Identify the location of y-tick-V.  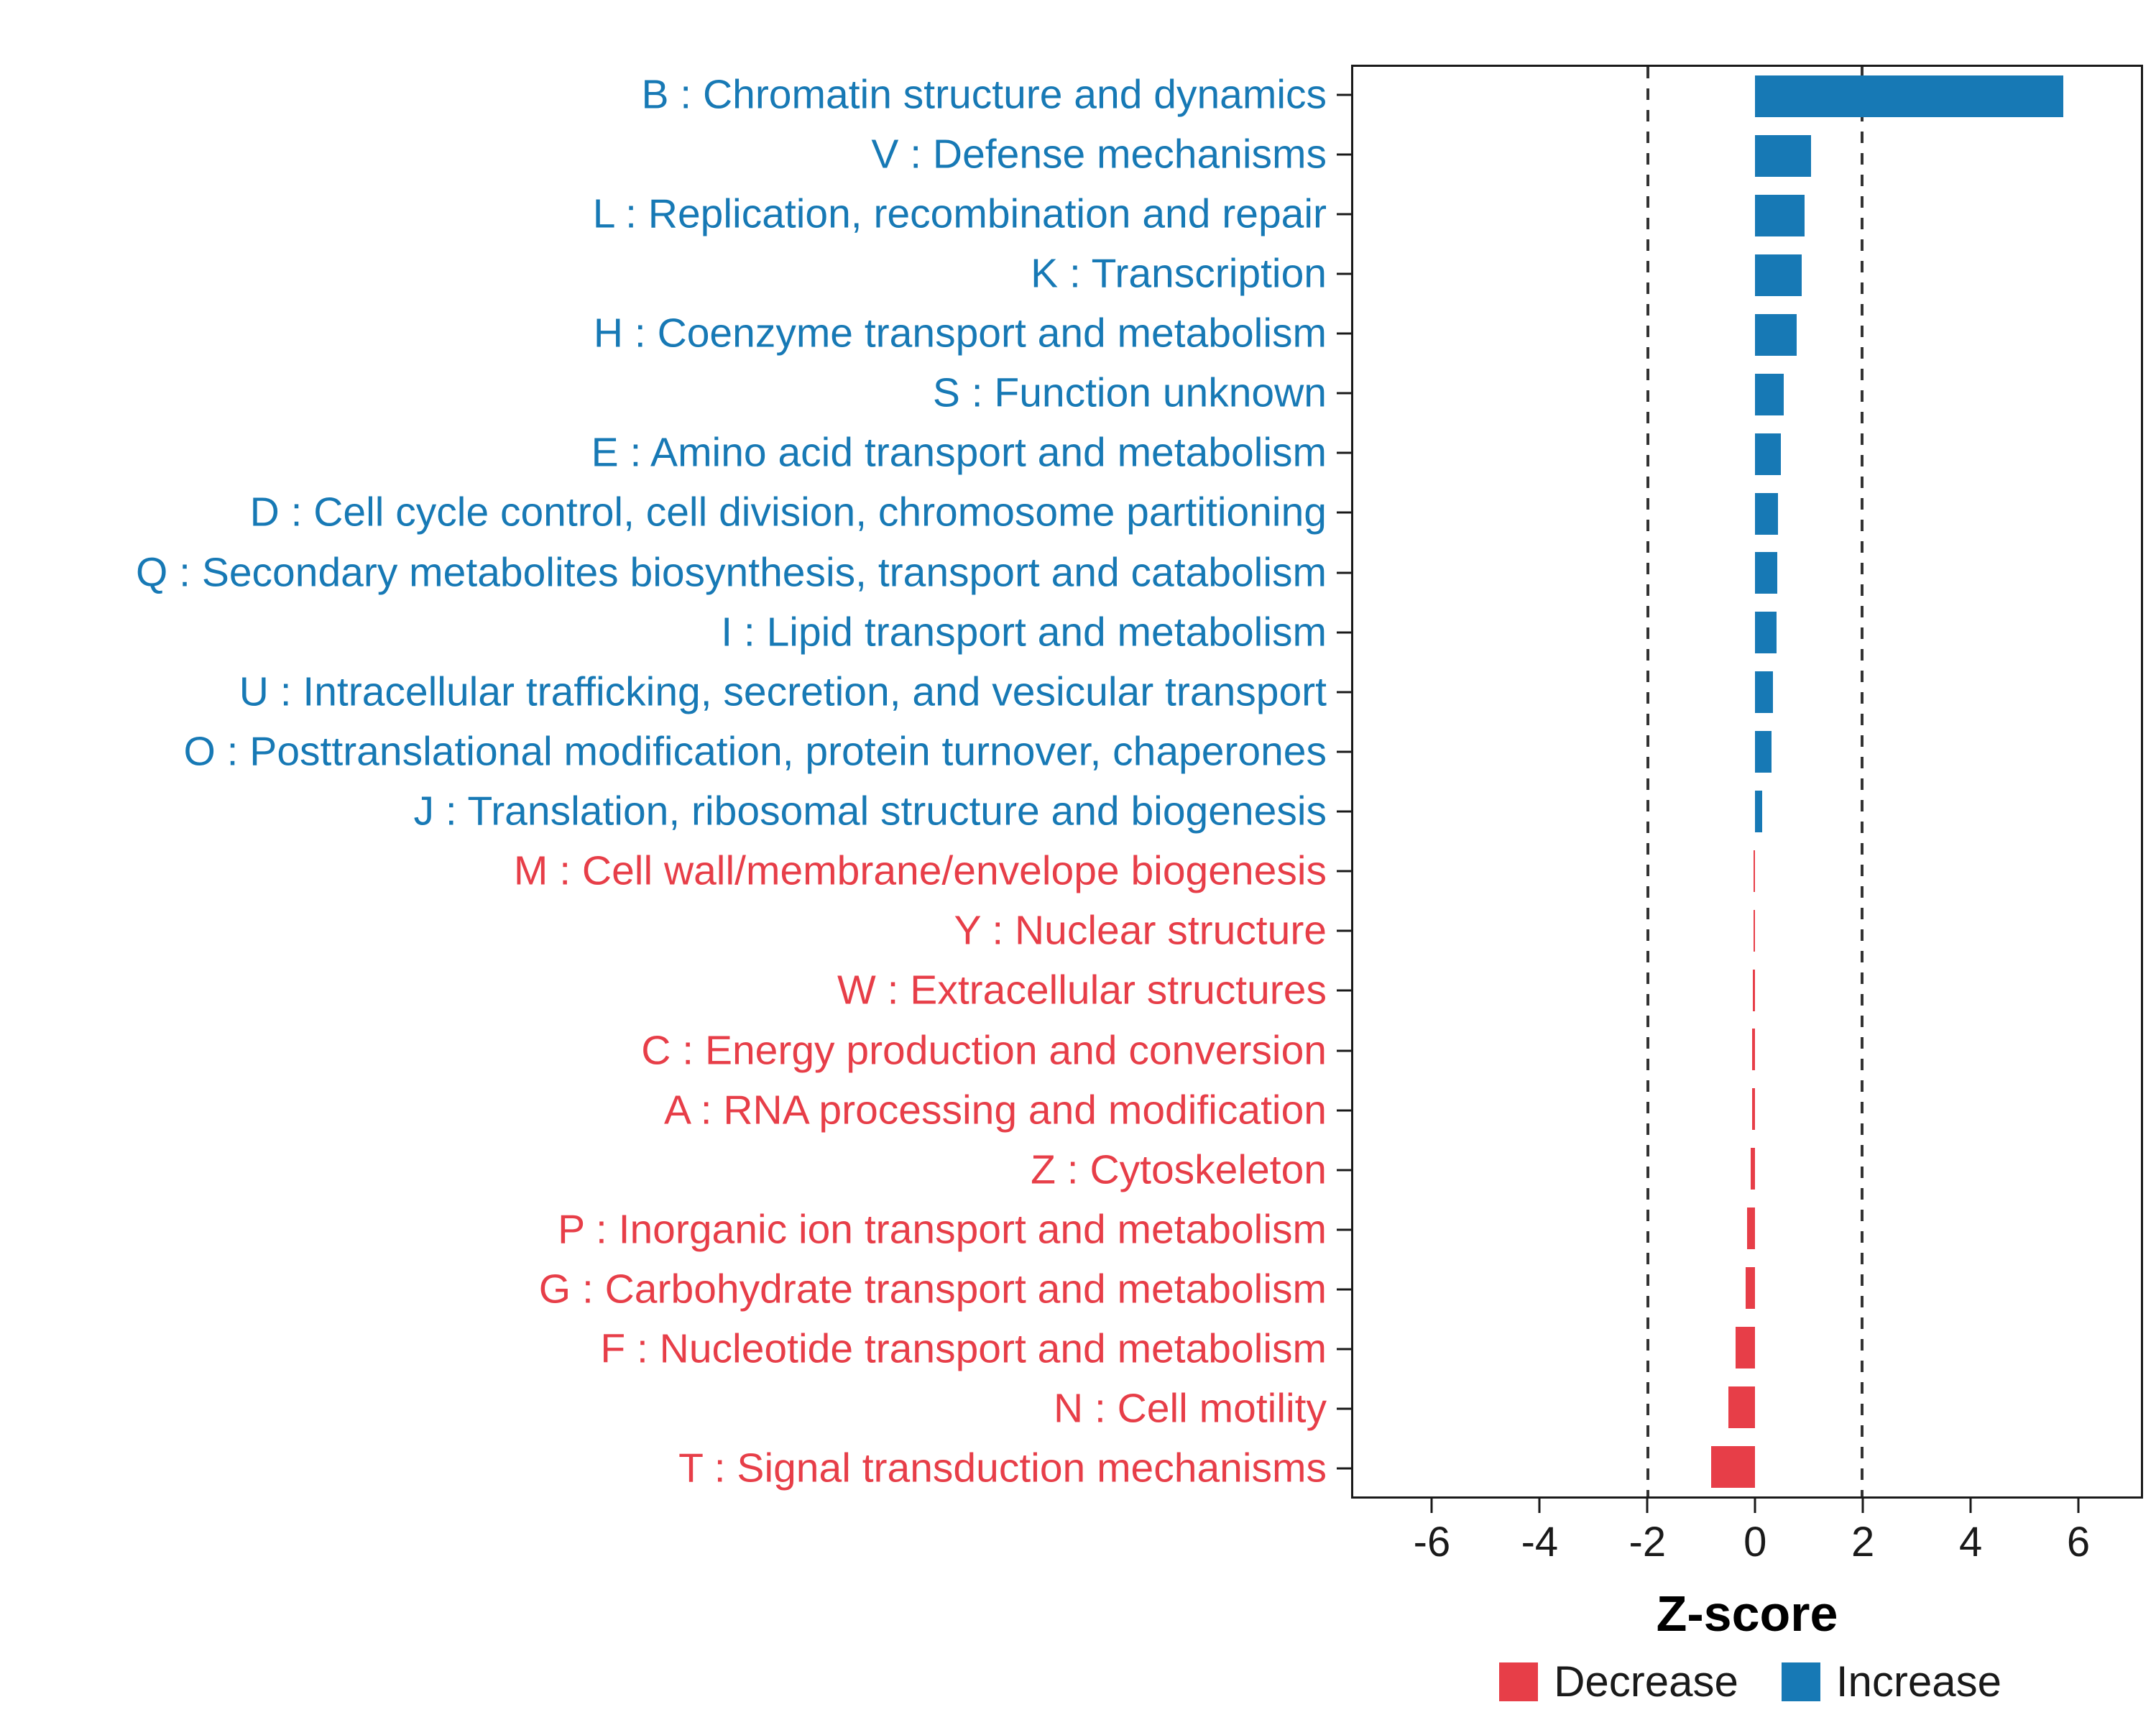
(1344, 154).